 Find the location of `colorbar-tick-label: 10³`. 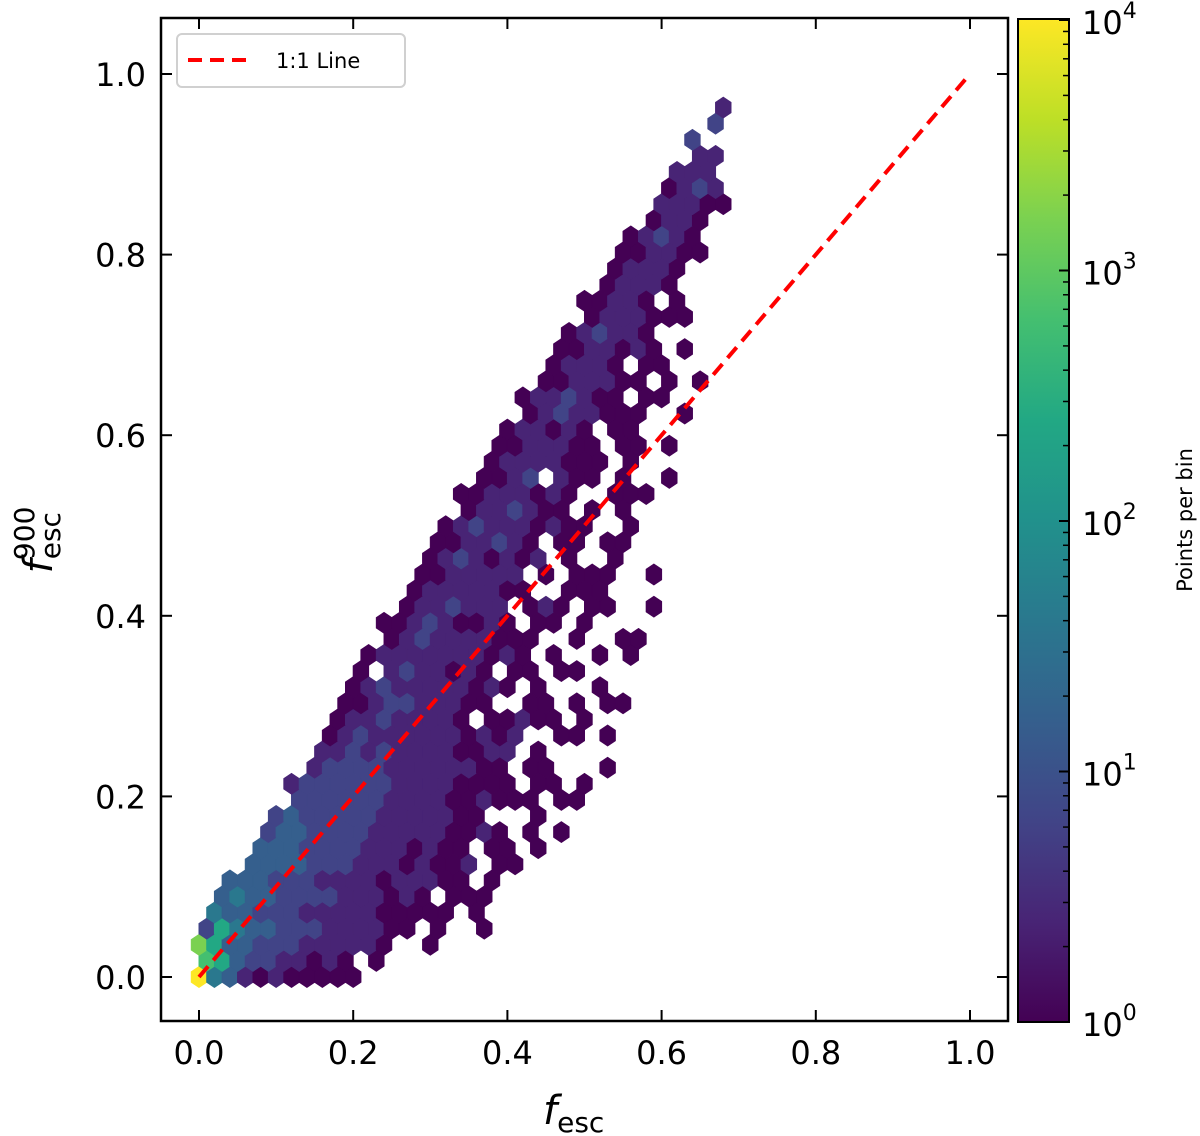

colorbar-tick-label: 10³ is located at coordinates (1109, 271).